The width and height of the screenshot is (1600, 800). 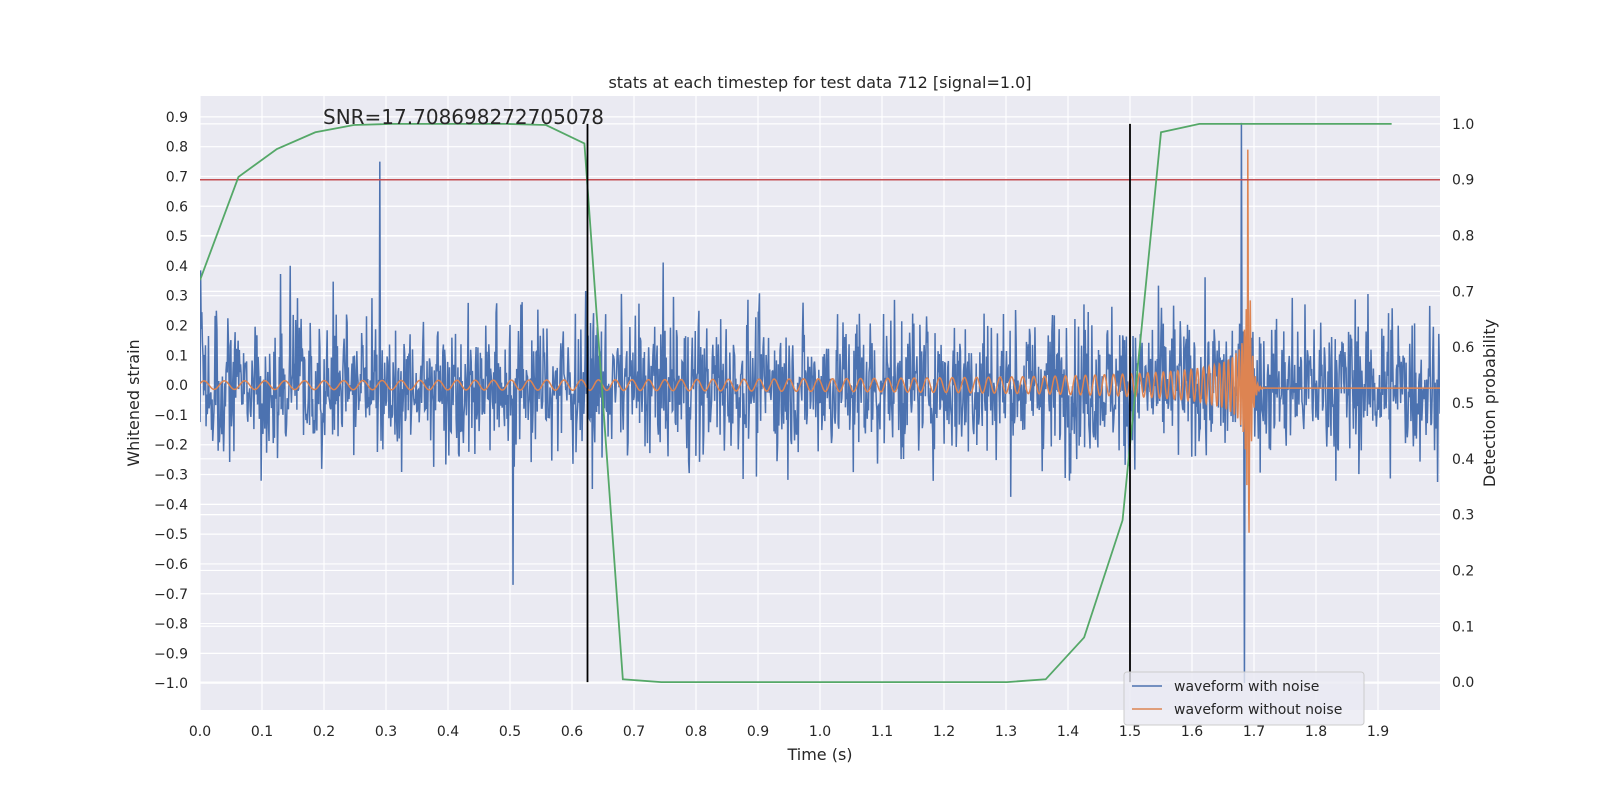 What do you see at coordinates (171, 446) in the screenshot?
I see `y-left-tick-label: −0.2` at bounding box center [171, 446].